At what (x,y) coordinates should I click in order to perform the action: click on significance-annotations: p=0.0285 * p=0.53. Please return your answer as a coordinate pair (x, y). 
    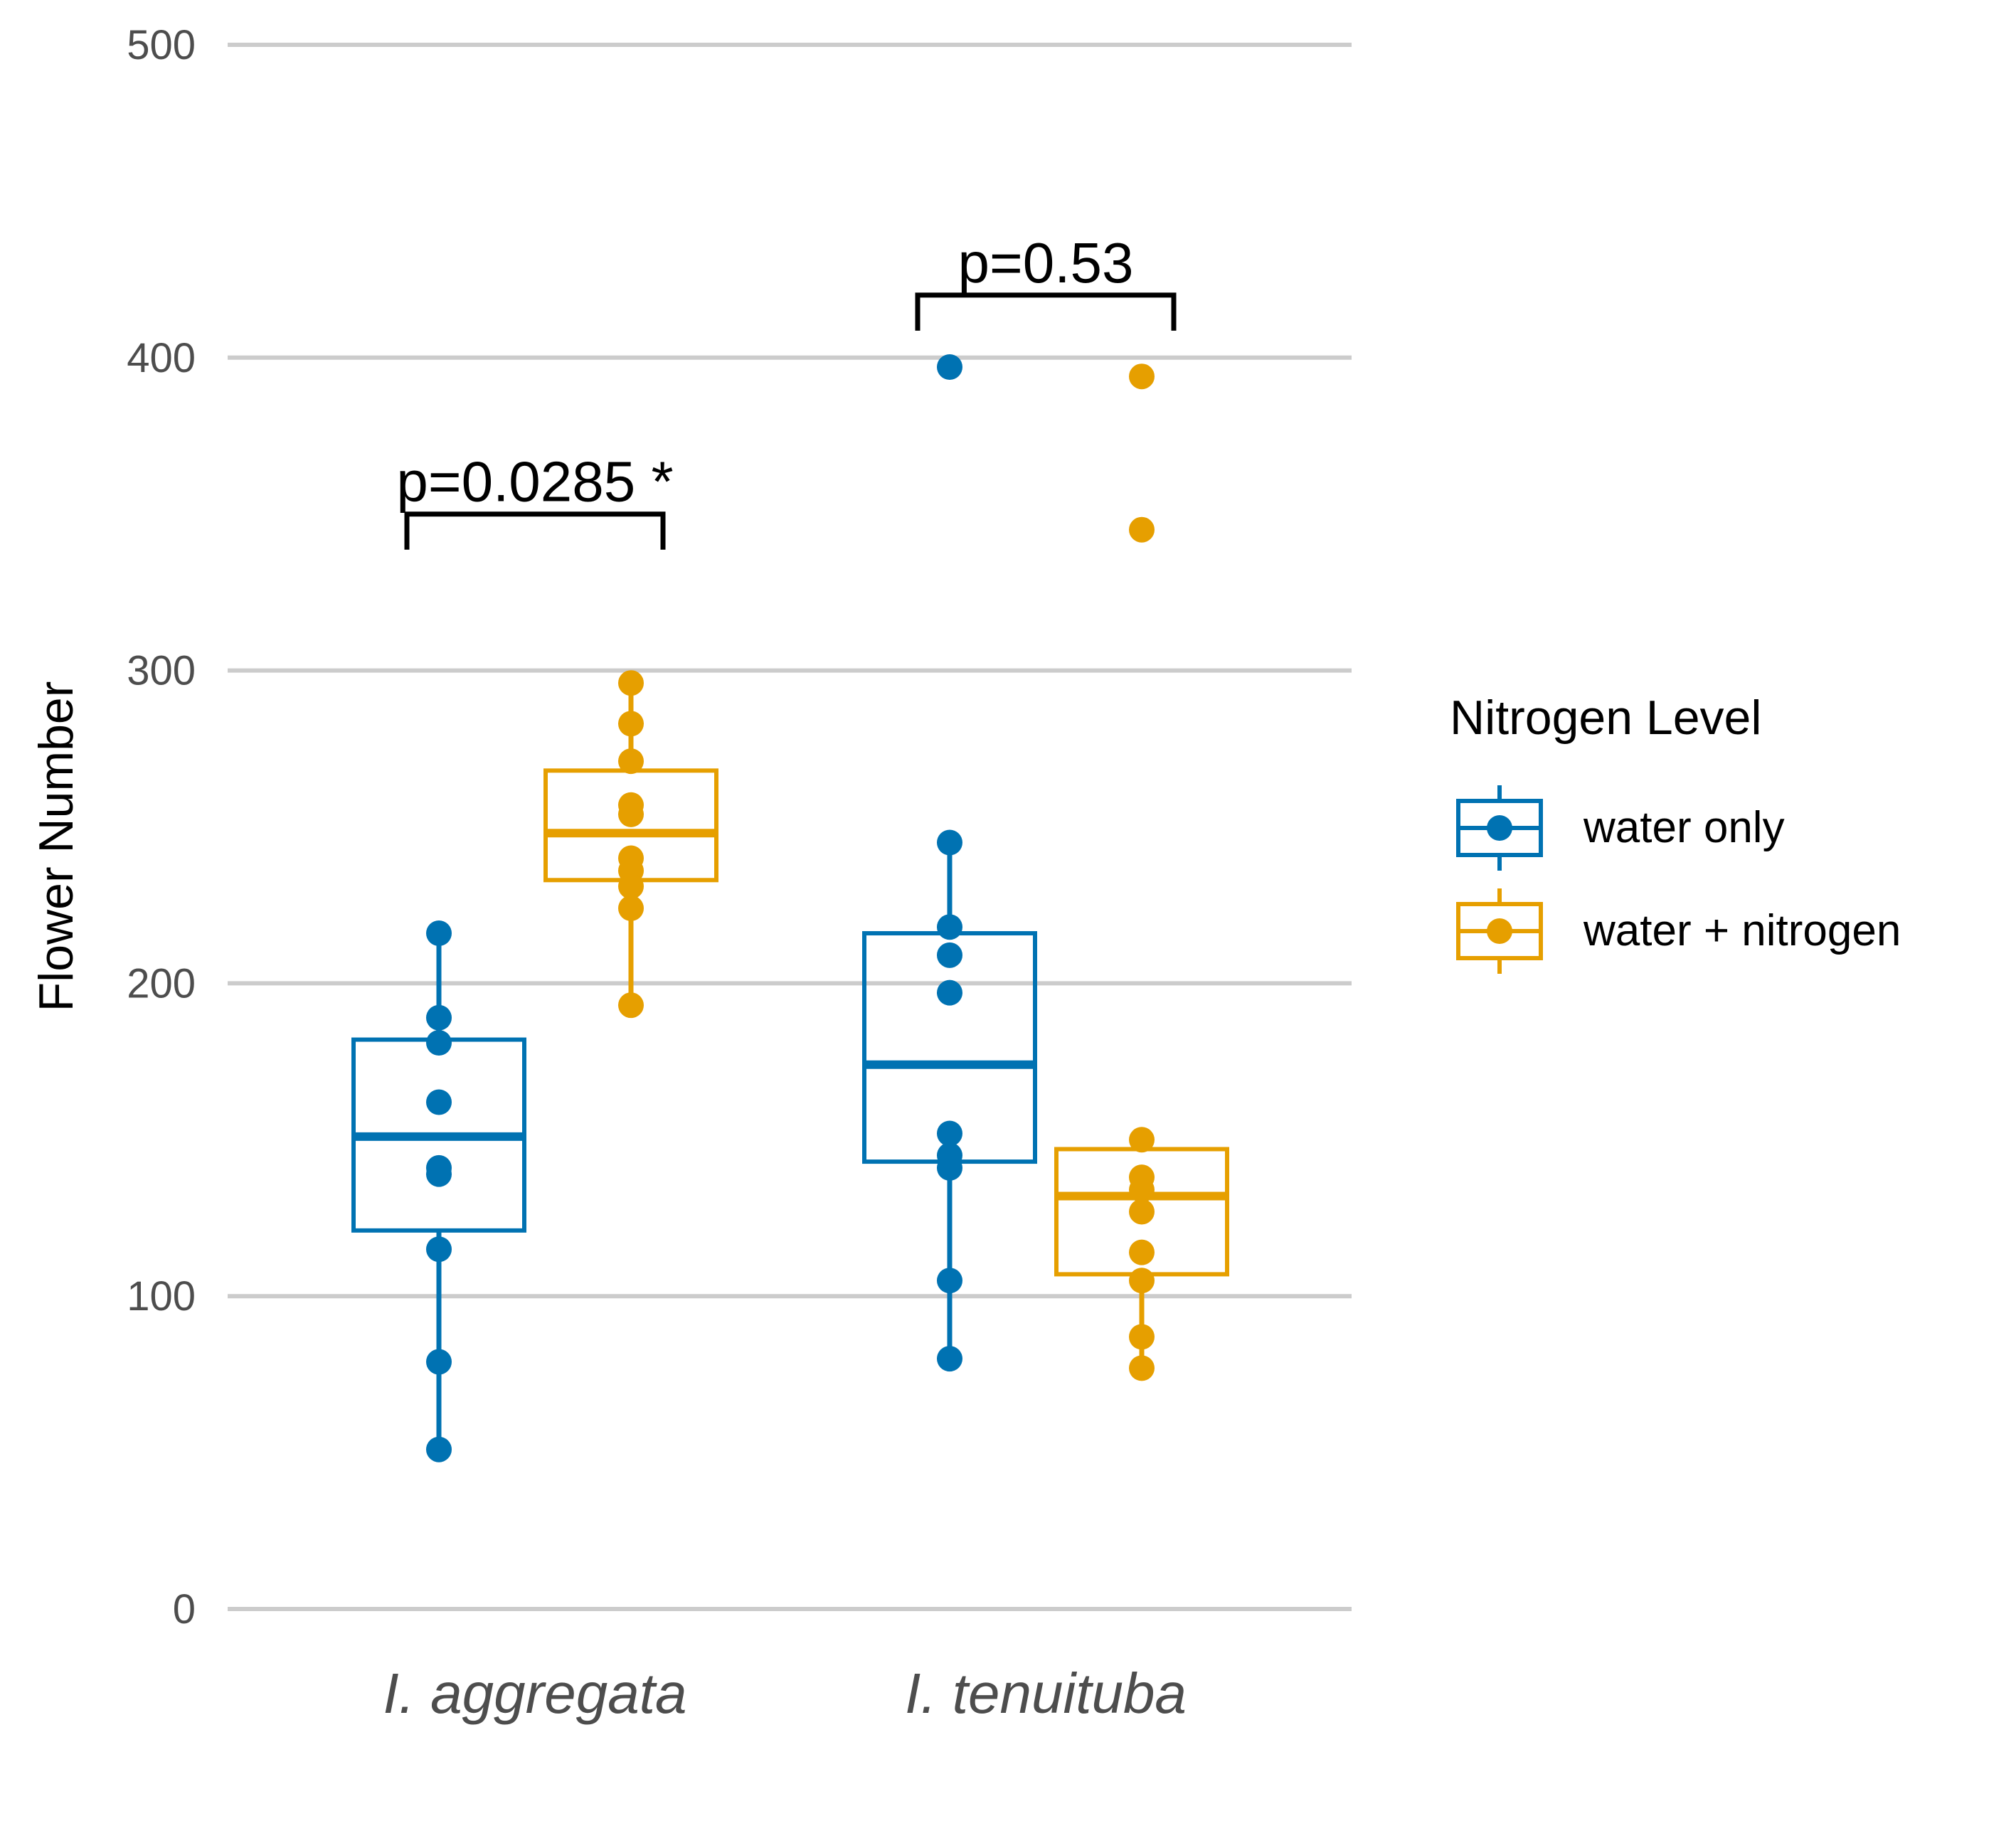
    Looking at the image, I should click on (786, 390).